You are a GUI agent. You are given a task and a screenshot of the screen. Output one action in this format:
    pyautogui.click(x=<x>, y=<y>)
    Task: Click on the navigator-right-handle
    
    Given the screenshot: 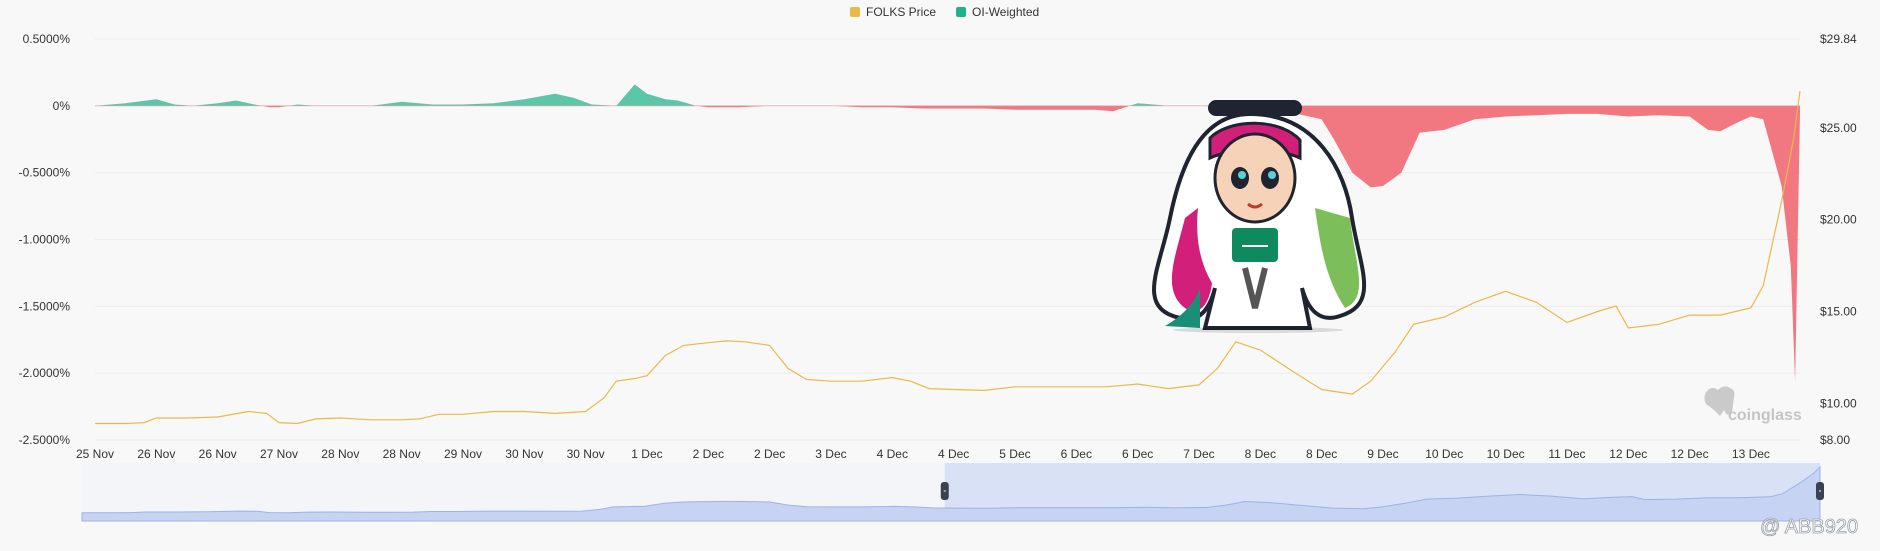 What is the action you would take?
    pyautogui.click(x=1820, y=491)
    